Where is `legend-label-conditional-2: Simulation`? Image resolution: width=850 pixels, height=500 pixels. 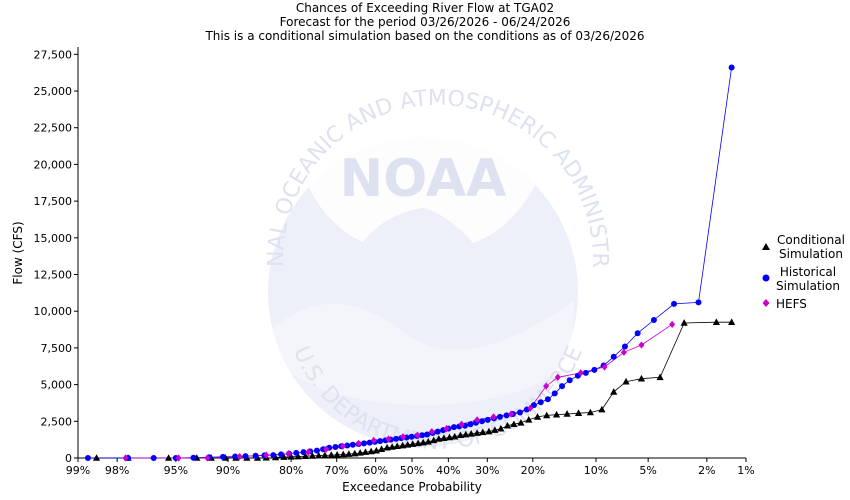 legend-label-conditional-2: Simulation is located at coordinates (811, 254).